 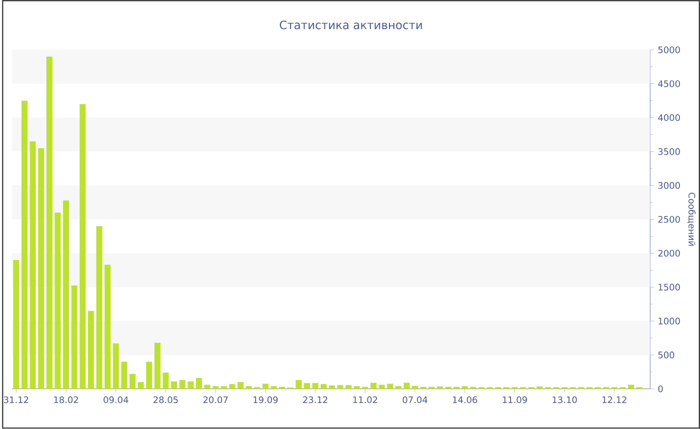 What do you see at coordinates (660, 389) in the screenshot?
I see `y-tick-label: 0` at bounding box center [660, 389].